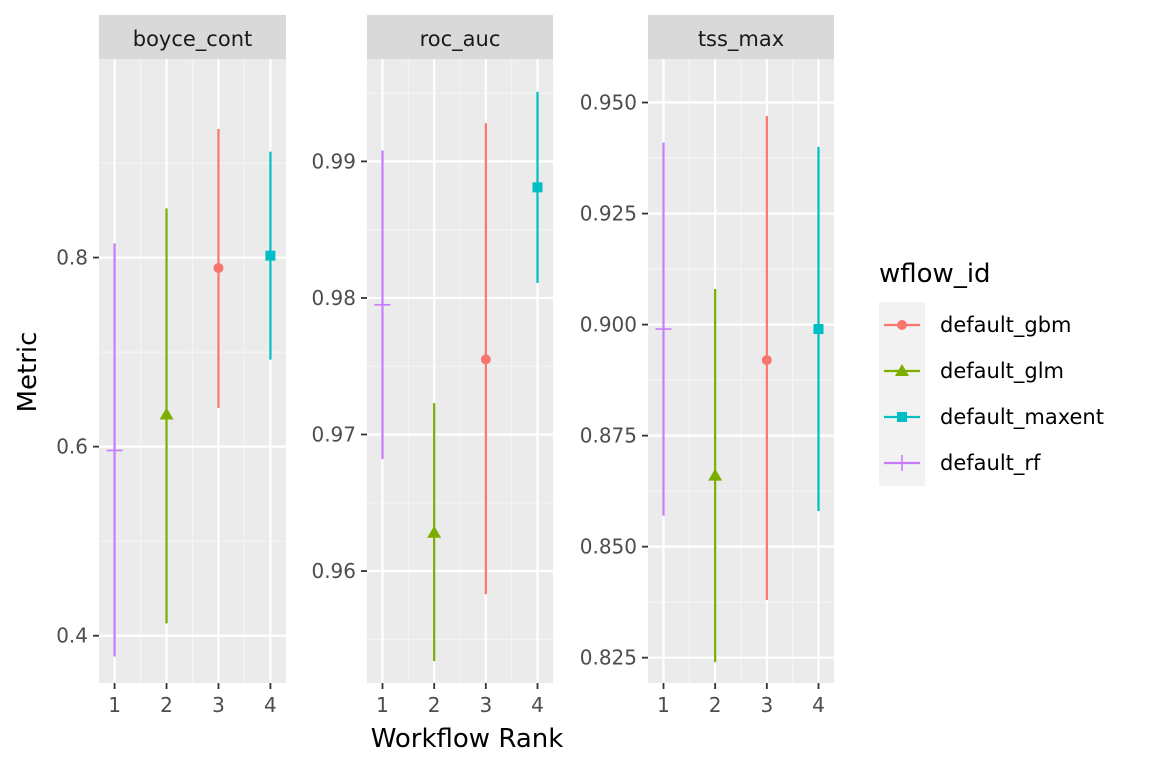 This screenshot has width=1152, height=768. What do you see at coordinates (333, 298) in the screenshot?
I see `y-tick-label: 0.98` at bounding box center [333, 298].